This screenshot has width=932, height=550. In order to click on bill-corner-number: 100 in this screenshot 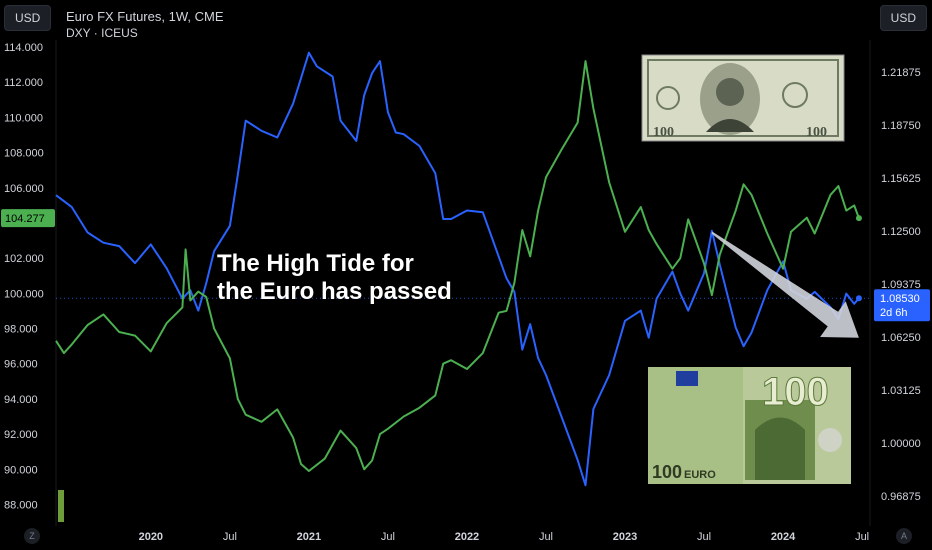, I will do `click(663, 132)`.